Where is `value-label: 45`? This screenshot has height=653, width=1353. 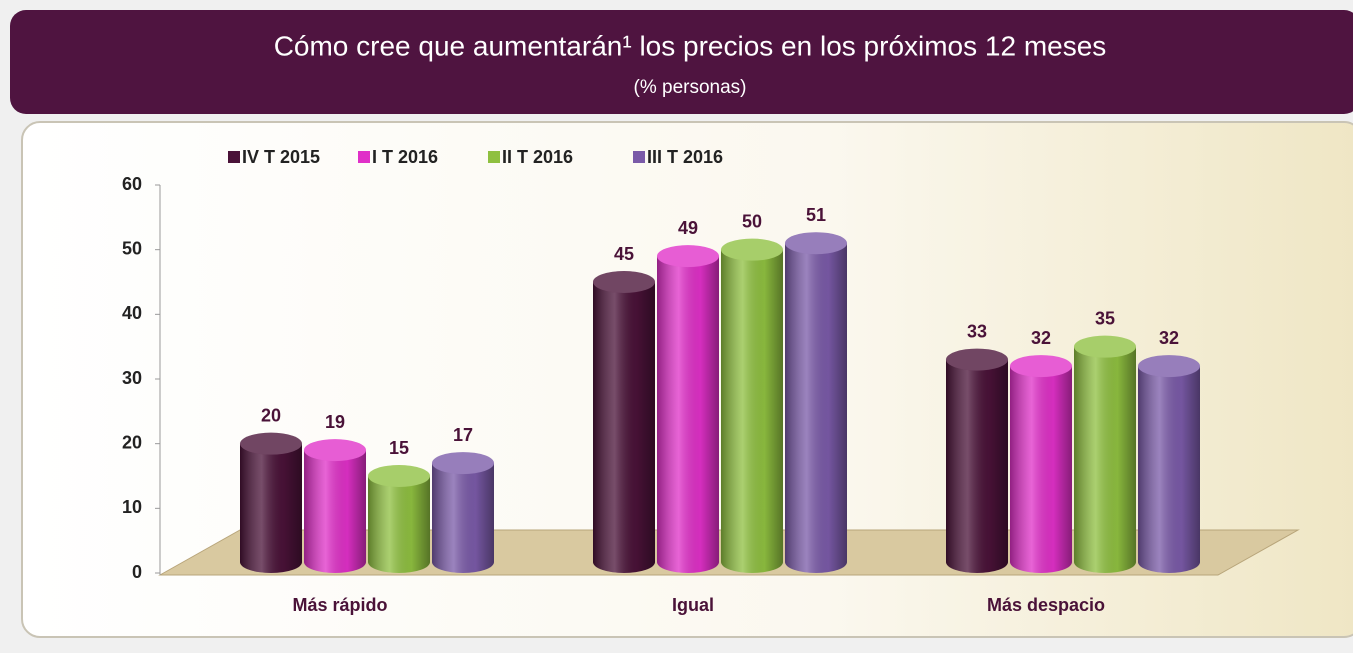 value-label: 45 is located at coordinates (624, 254).